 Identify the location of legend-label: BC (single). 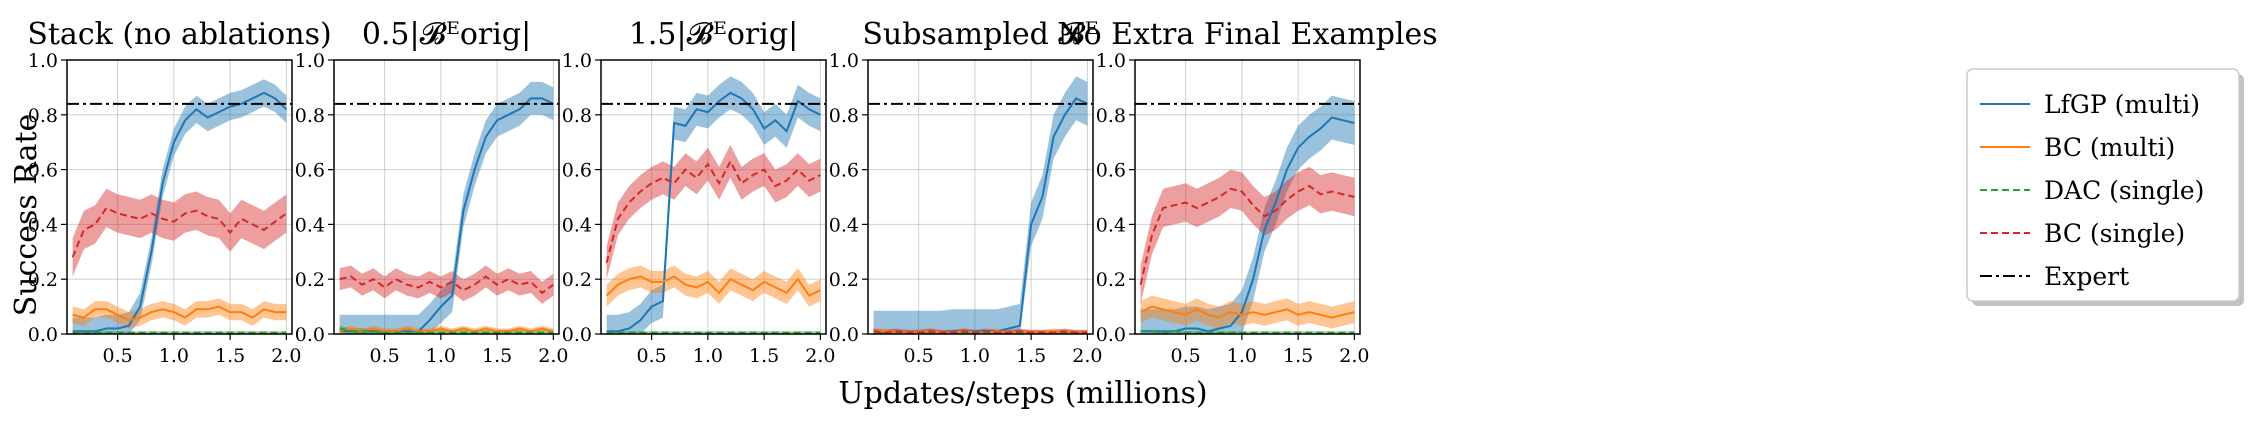
(2114, 233).